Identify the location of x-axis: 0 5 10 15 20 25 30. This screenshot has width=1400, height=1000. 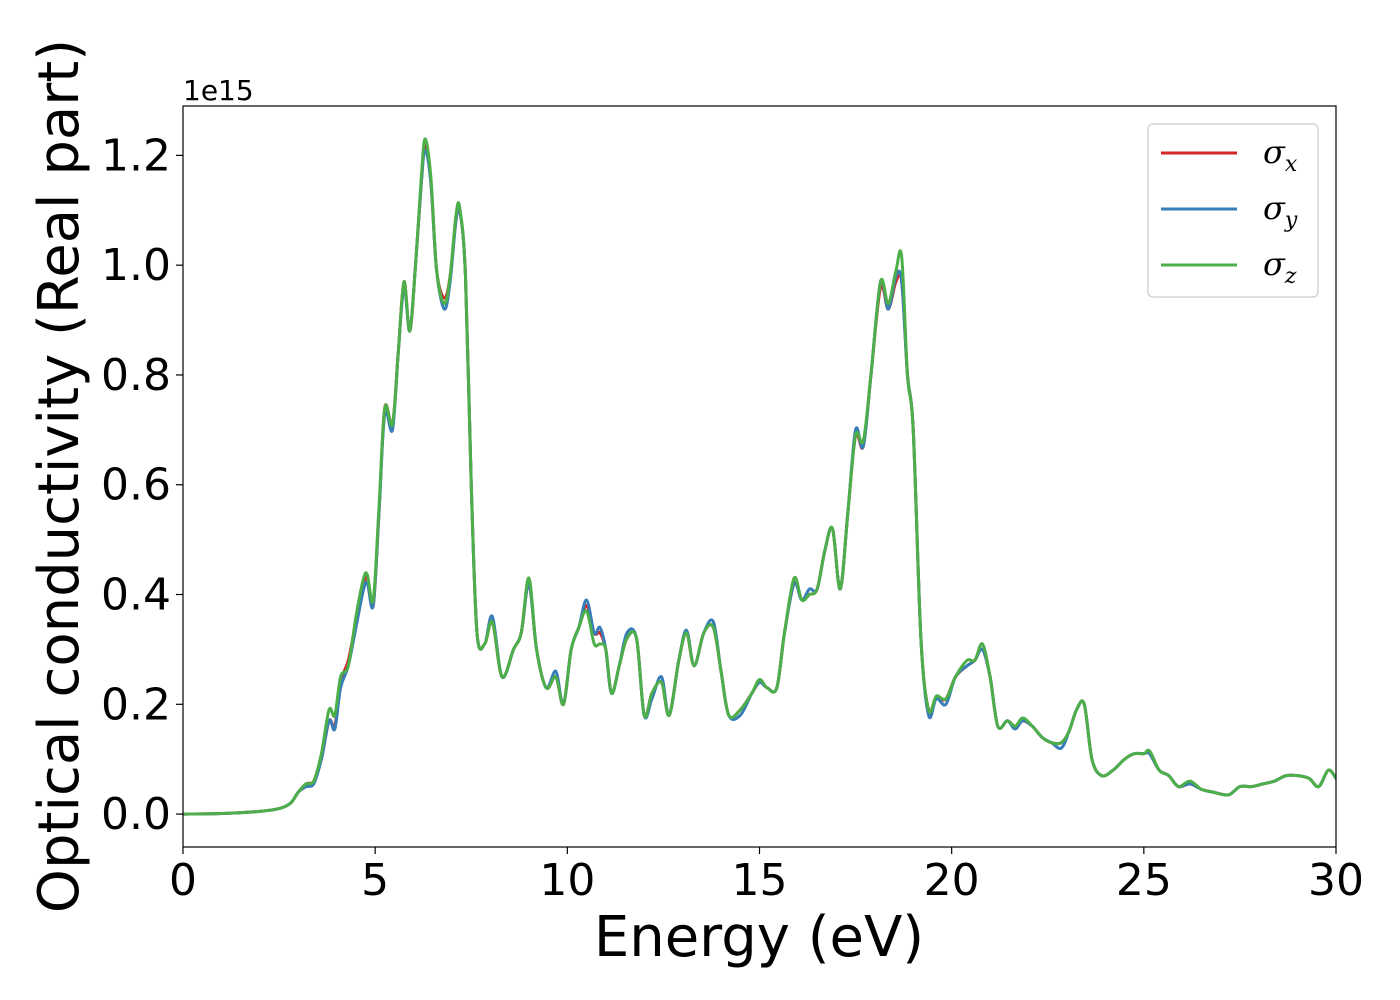
(766, 876).